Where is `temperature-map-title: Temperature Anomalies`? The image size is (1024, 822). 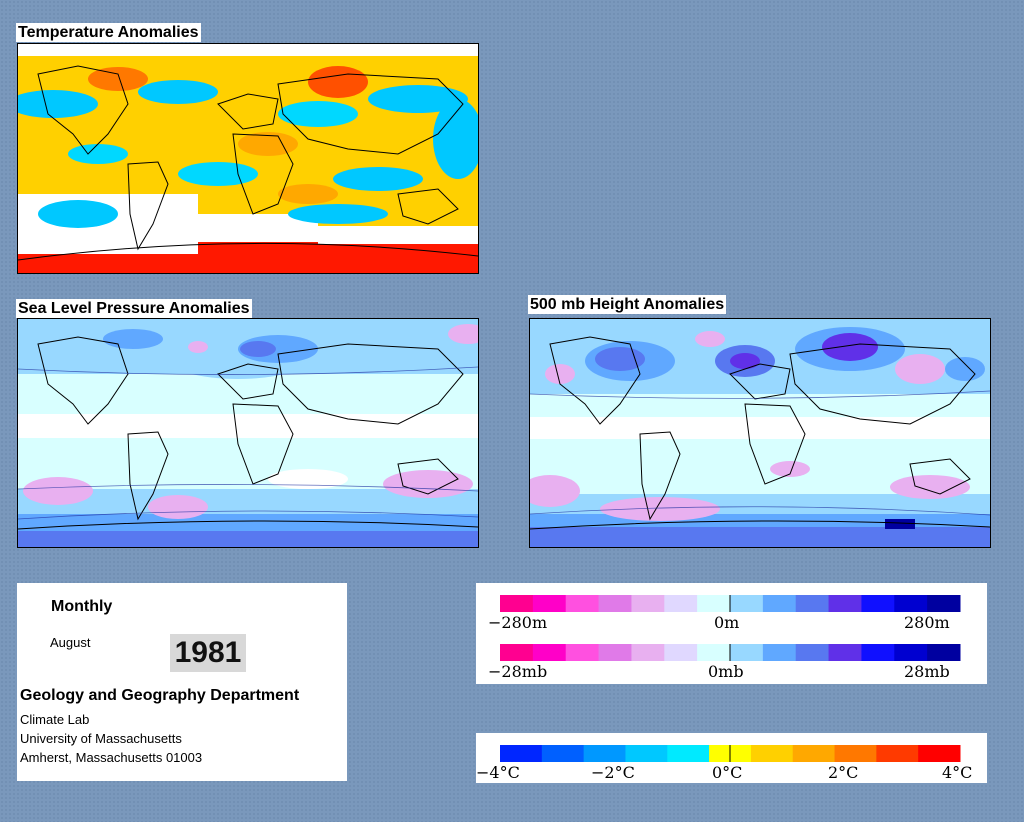 temperature-map-title: Temperature Anomalies is located at coordinates (108, 32).